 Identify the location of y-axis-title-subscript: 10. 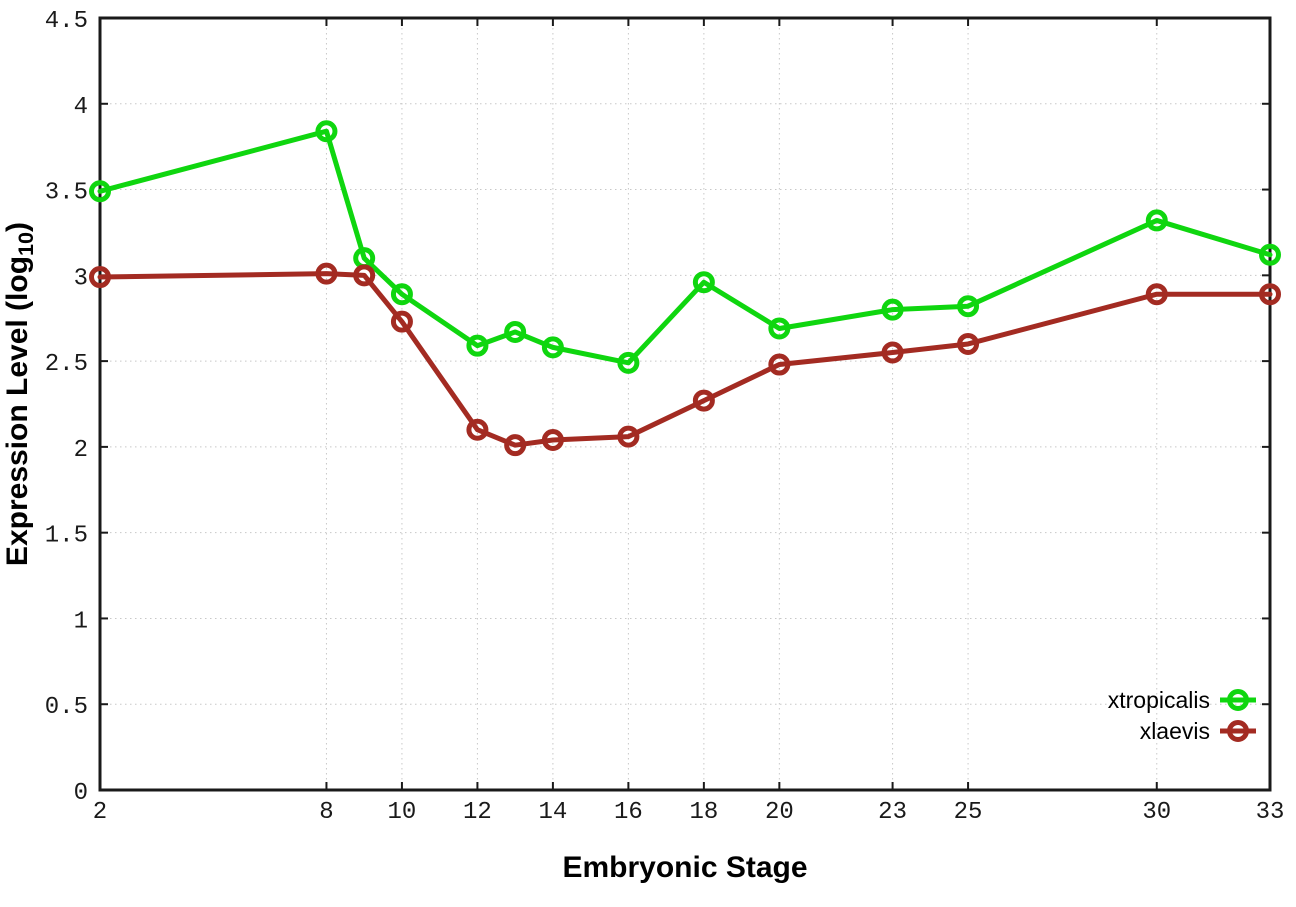
(26, 243).